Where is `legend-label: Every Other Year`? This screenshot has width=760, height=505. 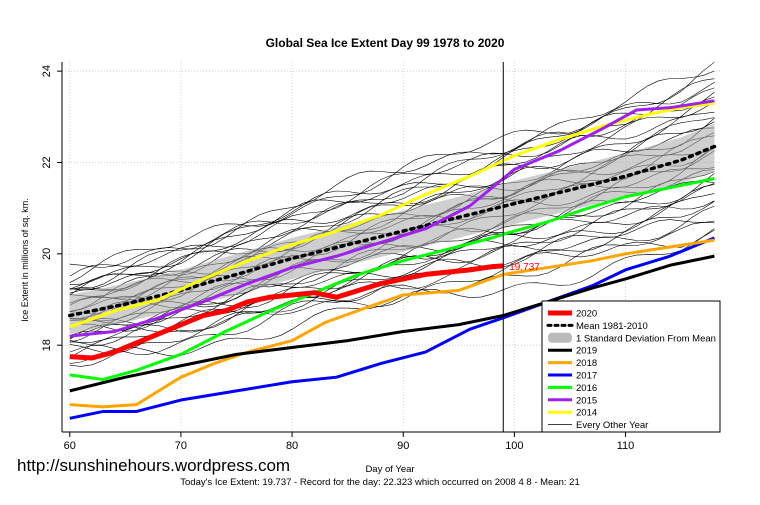 legend-label: Every Other Year is located at coordinates (612, 425).